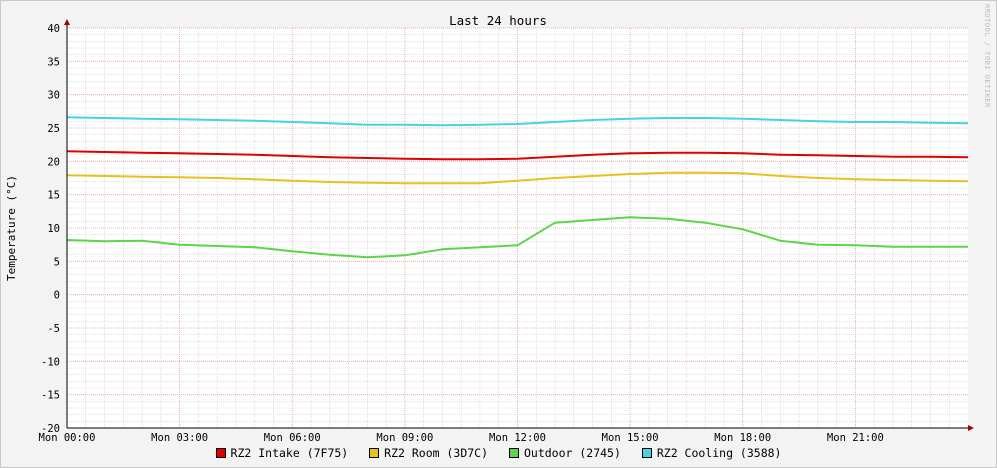 Image resolution: width=997 pixels, height=468 pixels. What do you see at coordinates (50, 396) in the screenshot?
I see `y-tick-label: -15` at bounding box center [50, 396].